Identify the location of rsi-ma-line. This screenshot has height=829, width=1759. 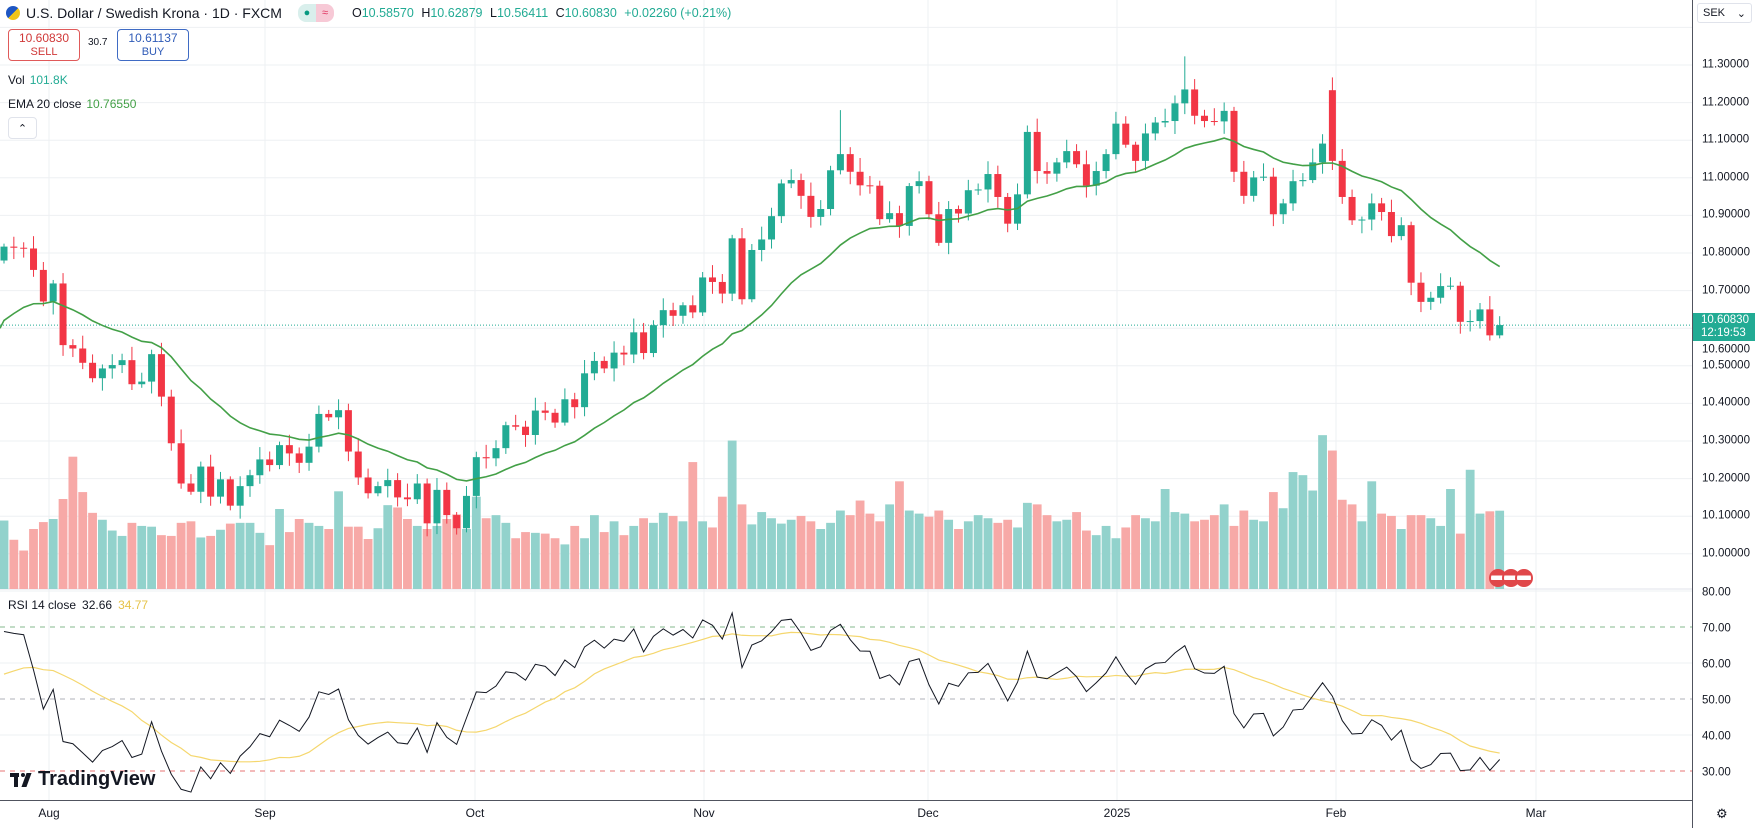
(751, 697).